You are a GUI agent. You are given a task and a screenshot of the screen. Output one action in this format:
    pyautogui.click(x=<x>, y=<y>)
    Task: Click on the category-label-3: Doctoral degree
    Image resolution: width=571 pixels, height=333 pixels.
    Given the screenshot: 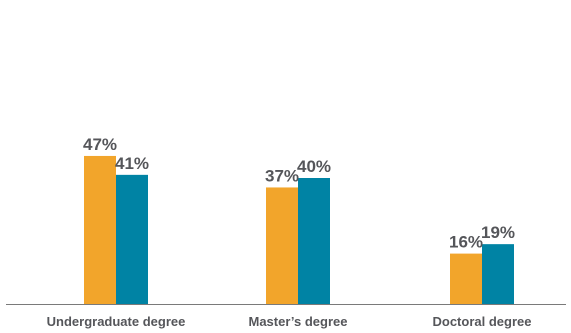 What is the action you would take?
    pyautogui.click(x=482, y=321)
    